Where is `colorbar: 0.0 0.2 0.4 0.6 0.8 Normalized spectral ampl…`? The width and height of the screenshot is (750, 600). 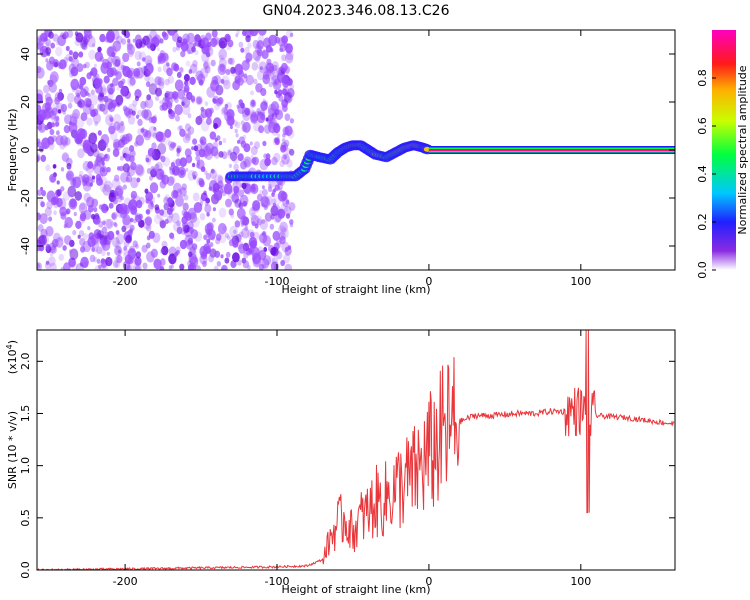 colorbar: 0.0 0.2 0.4 0.6 0.8 Normalized spectral ampl… is located at coordinates (722, 154).